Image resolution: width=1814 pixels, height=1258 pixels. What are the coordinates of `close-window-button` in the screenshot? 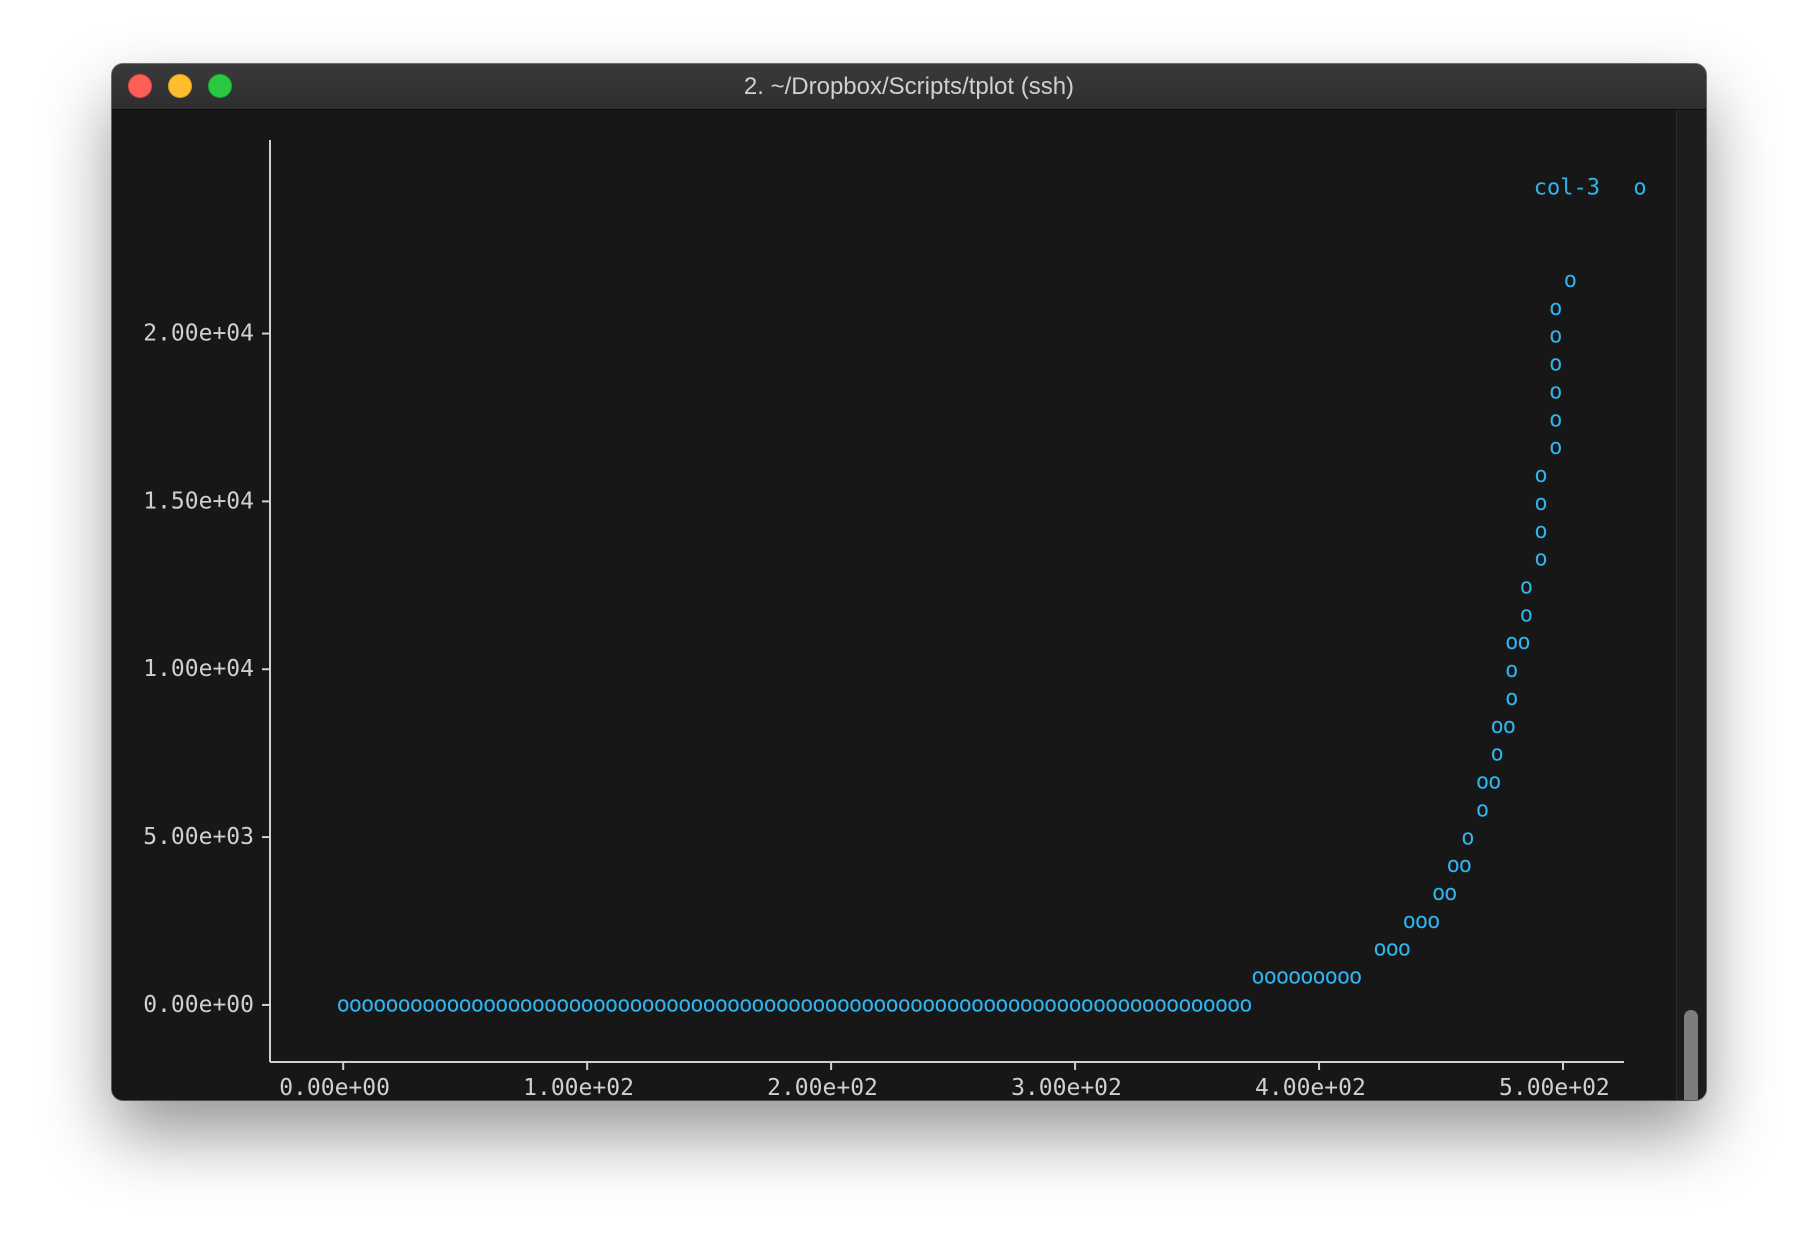 It's located at (140, 86).